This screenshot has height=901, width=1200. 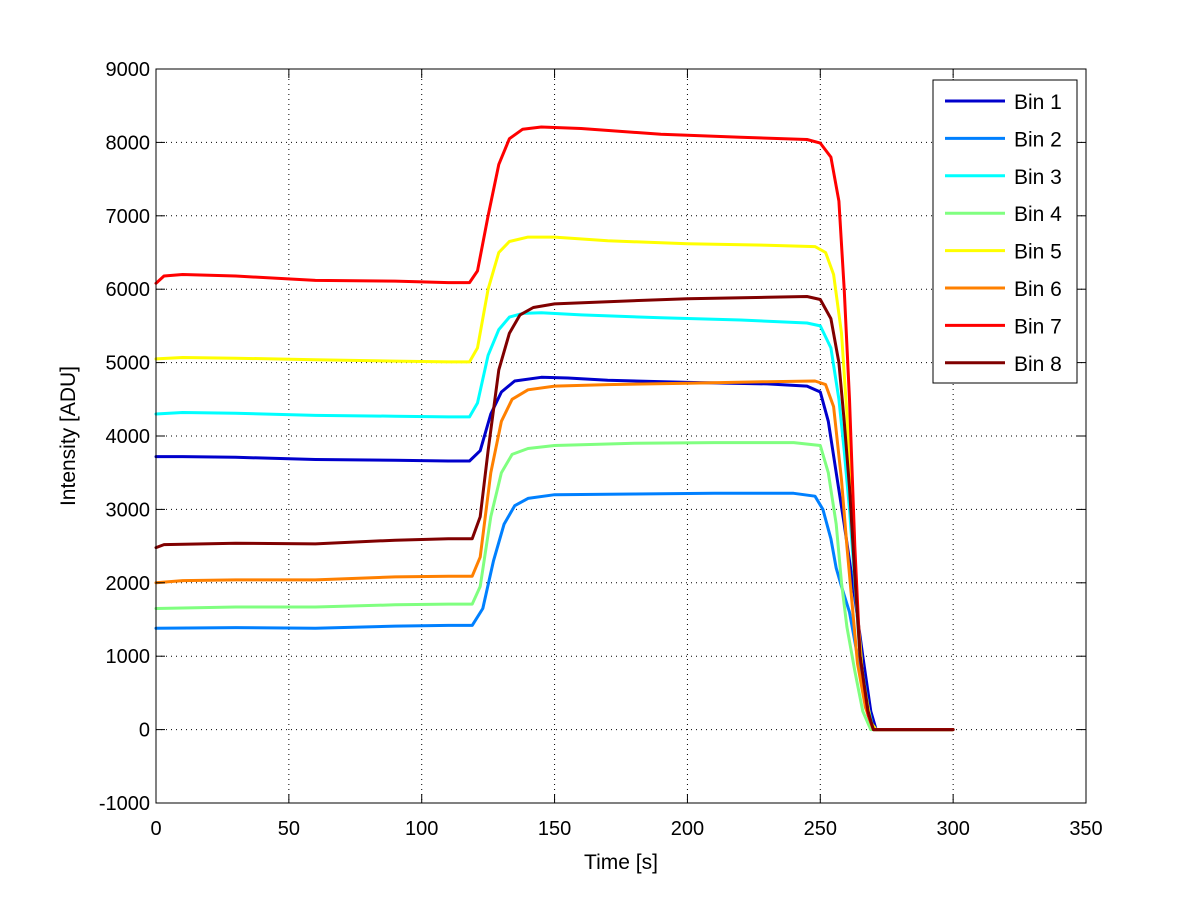 What do you see at coordinates (128, 584) in the screenshot?
I see `y-tick-label: 2000` at bounding box center [128, 584].